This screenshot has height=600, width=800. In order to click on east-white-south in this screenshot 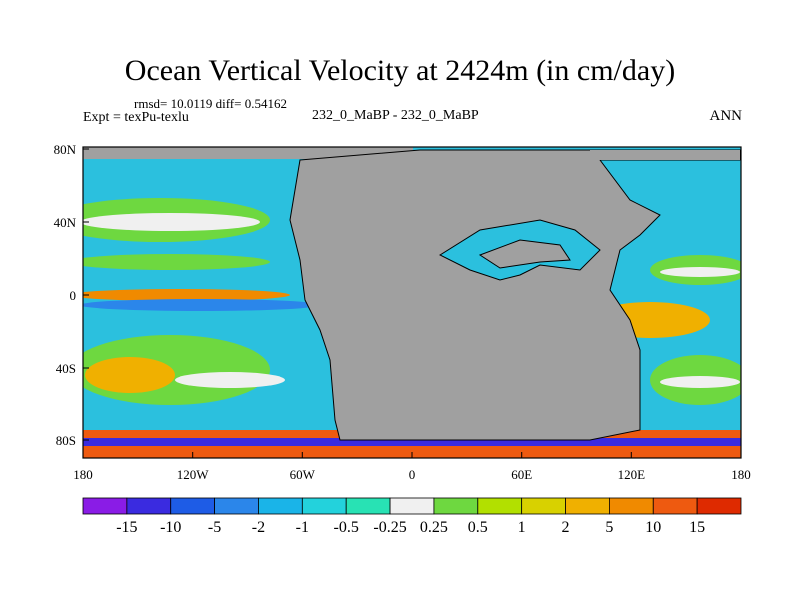, I will do `click(700, 382)`.